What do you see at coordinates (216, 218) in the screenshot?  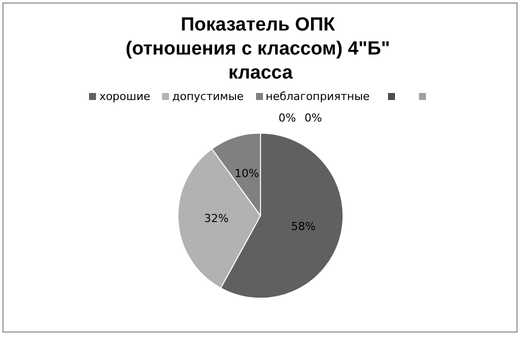 I see `data-label: 32%` at bounding box center [216, 218].